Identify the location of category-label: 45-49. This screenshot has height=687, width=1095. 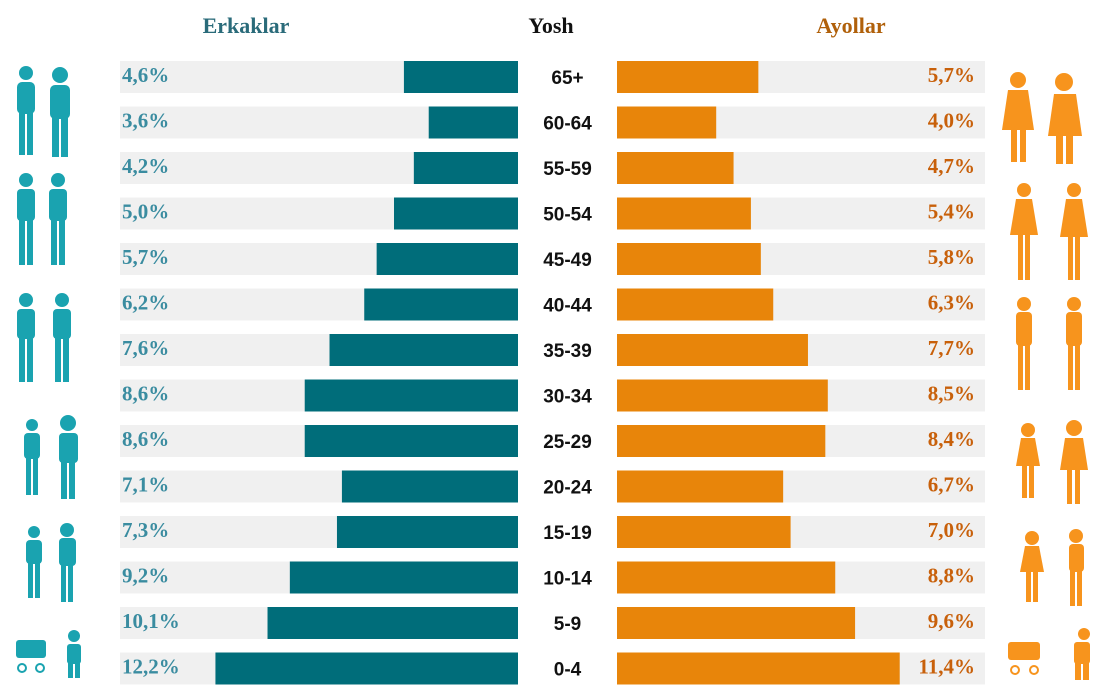
(567, 260).